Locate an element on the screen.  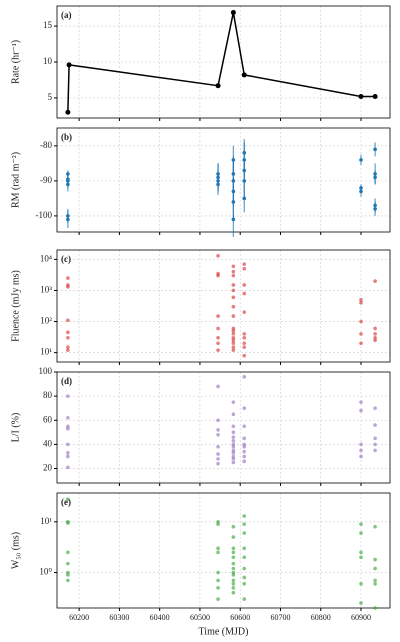
x-tick-label: 60400 is located at coordinates (160, 617).